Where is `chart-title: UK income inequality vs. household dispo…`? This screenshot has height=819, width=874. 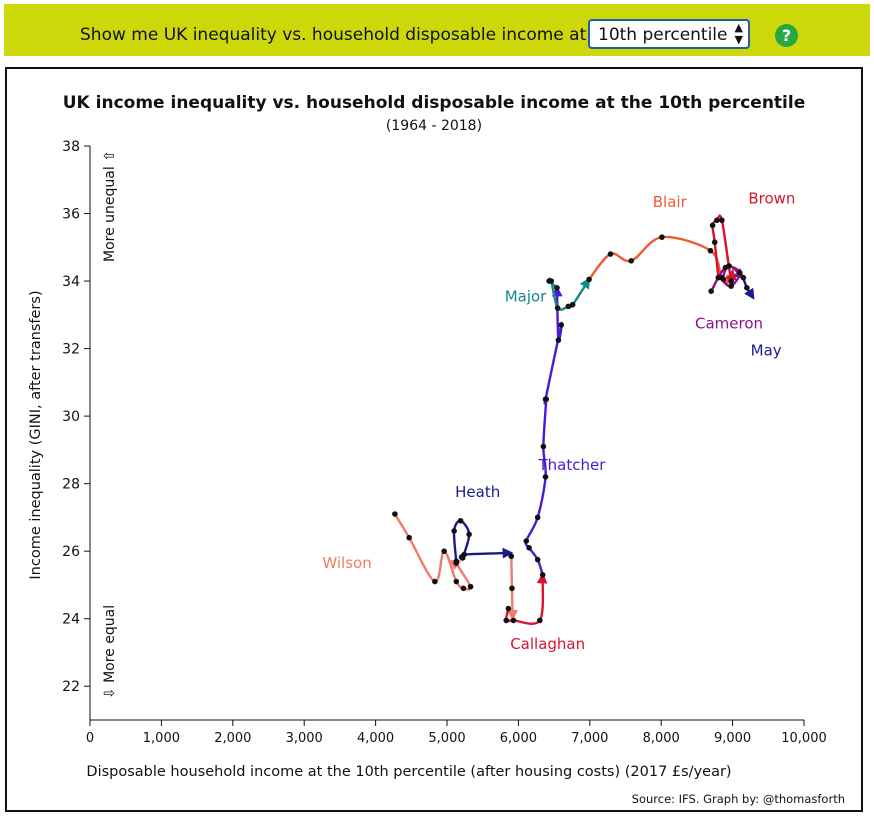 chart-title: UK income inequality vs. household dispo… is located at coordinates (434, 103).